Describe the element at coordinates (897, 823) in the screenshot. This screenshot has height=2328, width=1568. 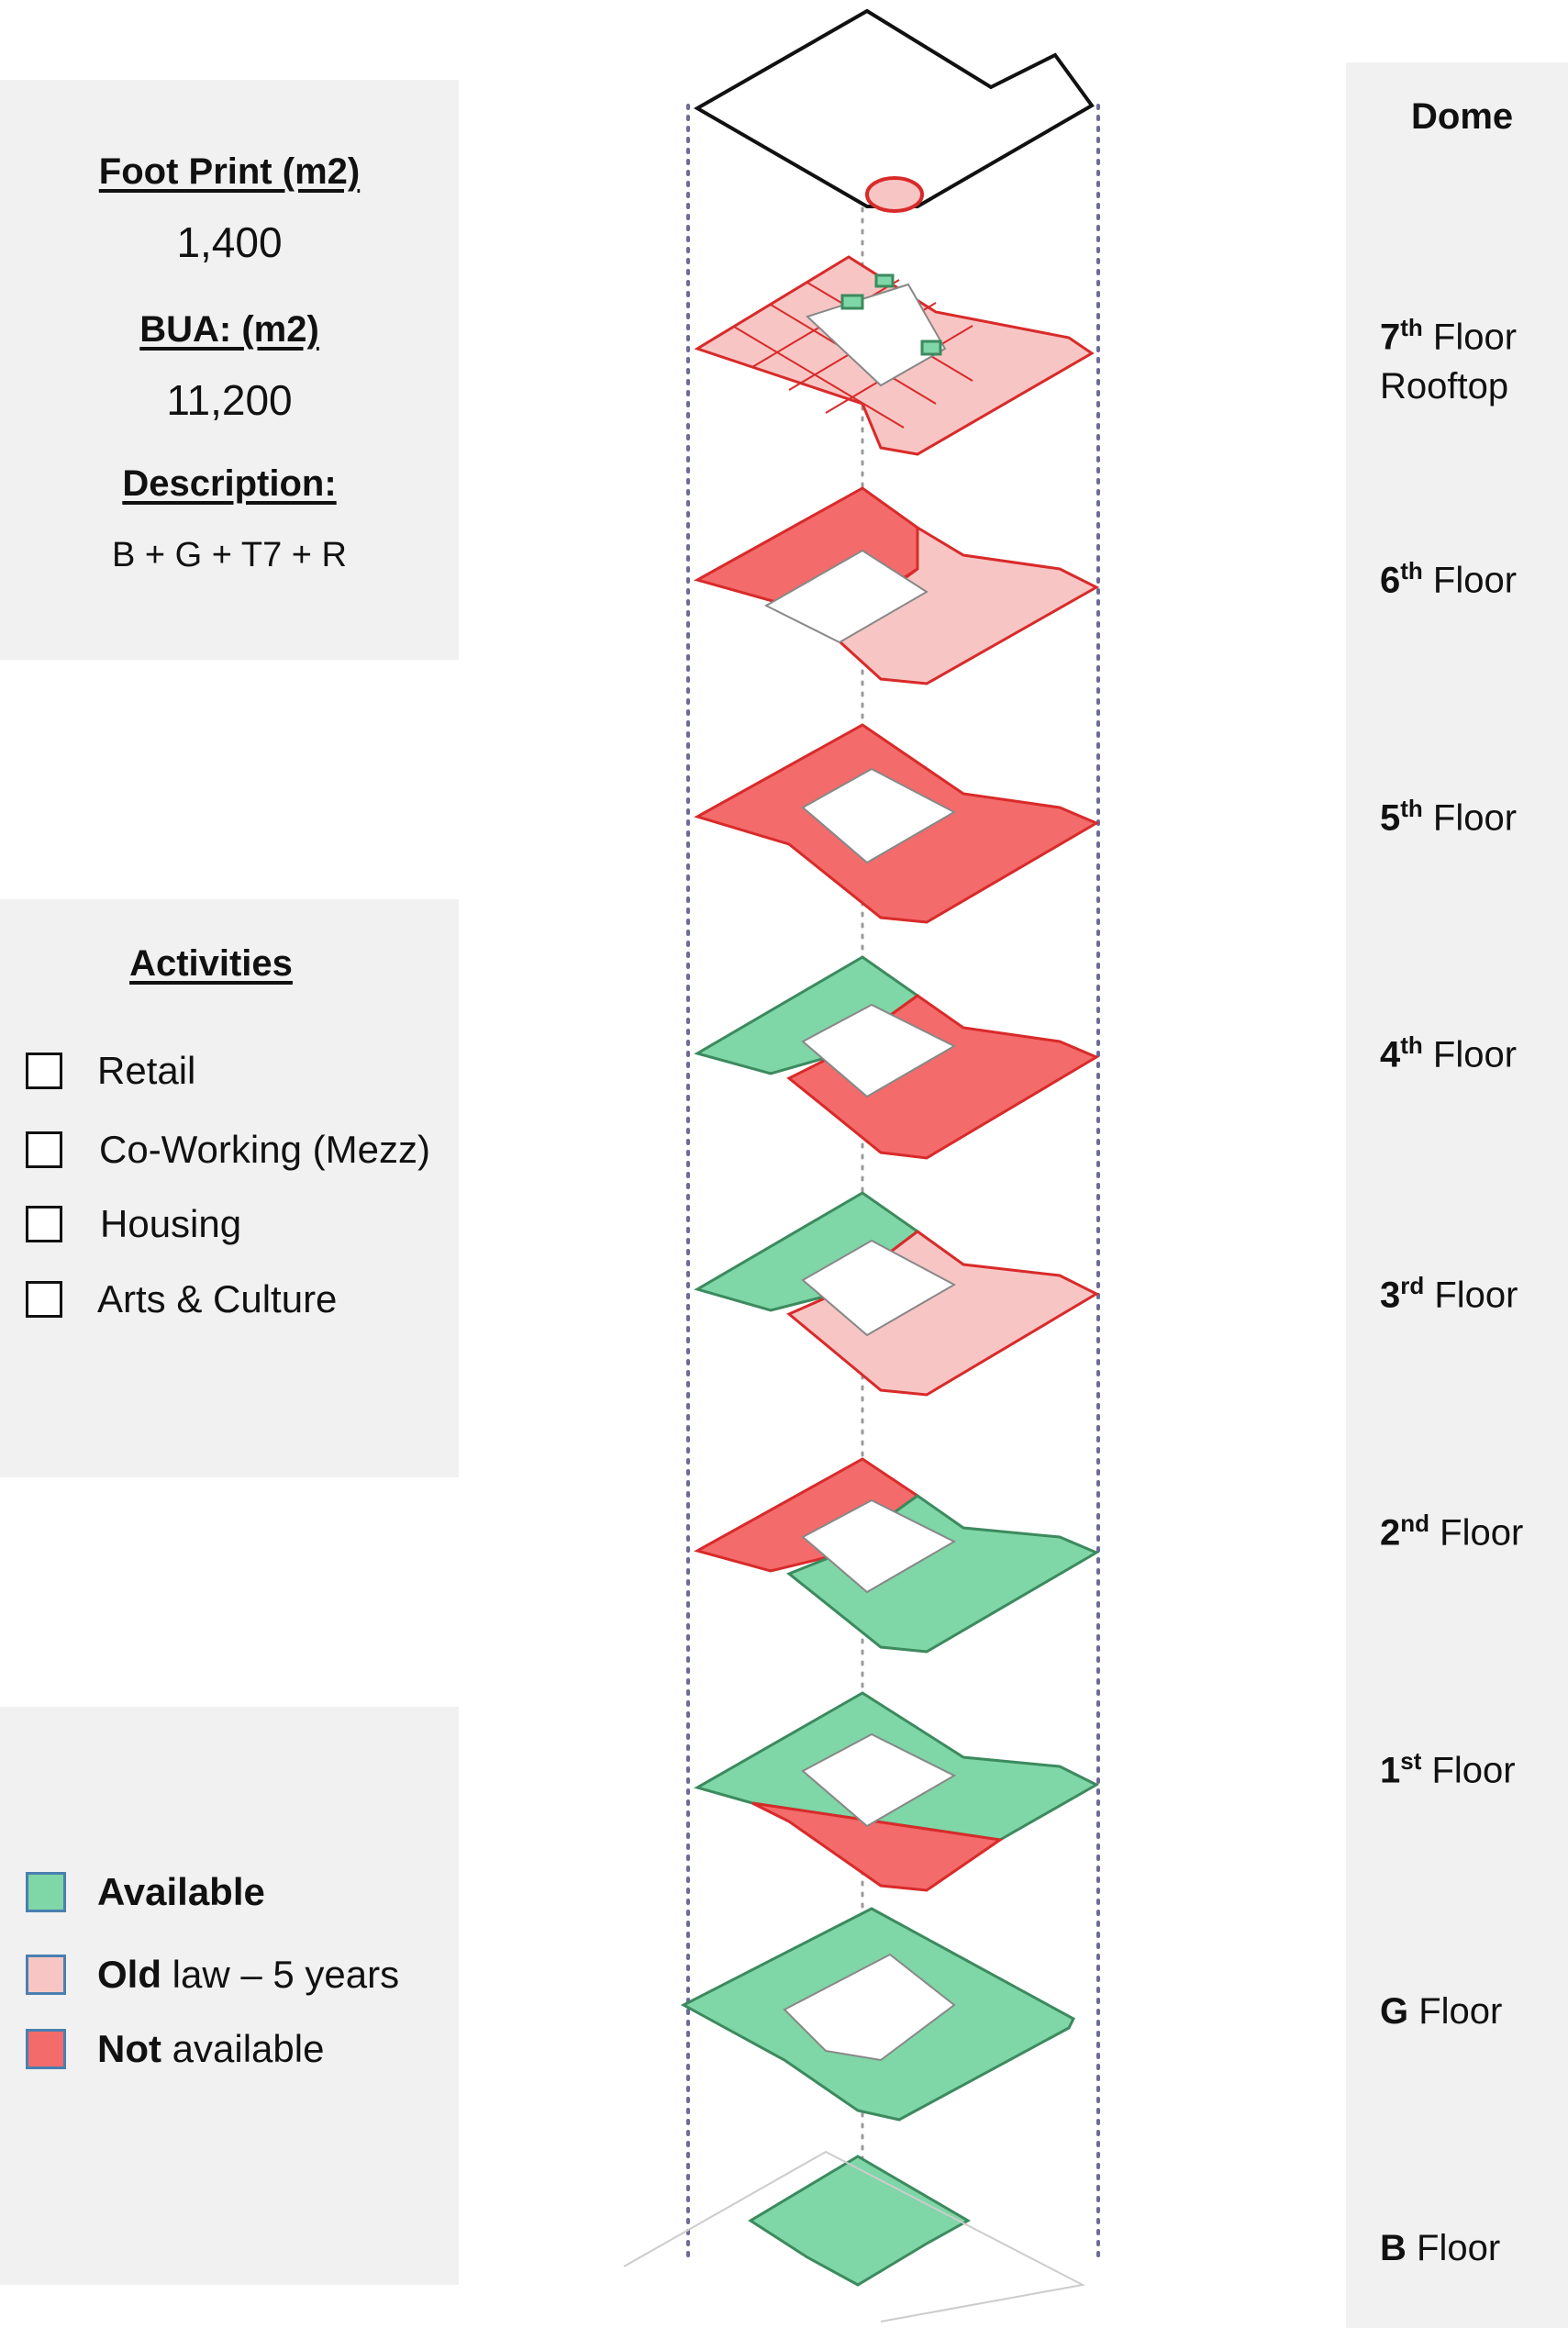
I see `floor-5-plan` at that location.